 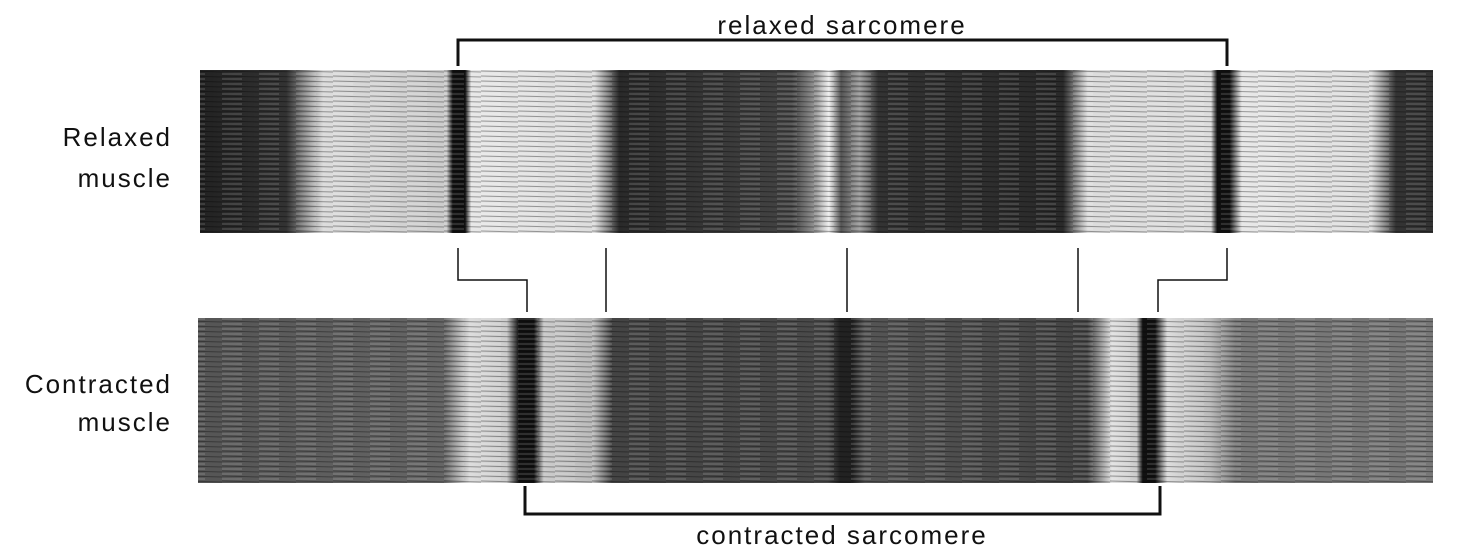 What do you see at coordinates (98, 384) in the screenshot?
I see `row-label: Contracted` at bounding box center [98, 384].